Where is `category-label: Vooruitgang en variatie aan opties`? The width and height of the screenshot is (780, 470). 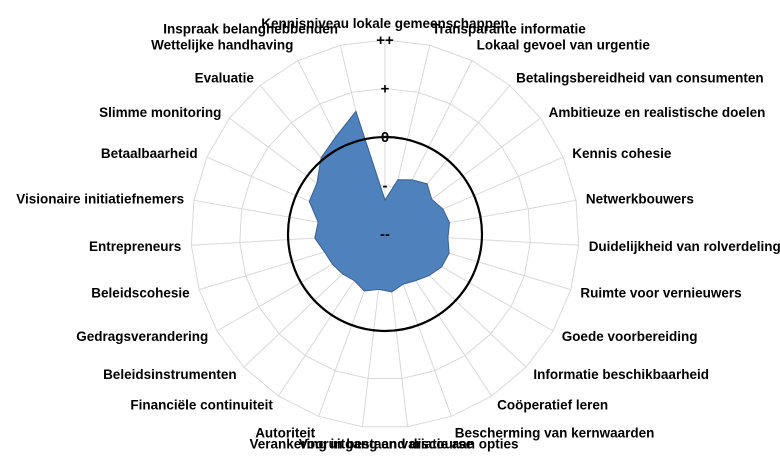
category-label: Vooruitgang en variatie aan opties is located at coordinates (409, 444).